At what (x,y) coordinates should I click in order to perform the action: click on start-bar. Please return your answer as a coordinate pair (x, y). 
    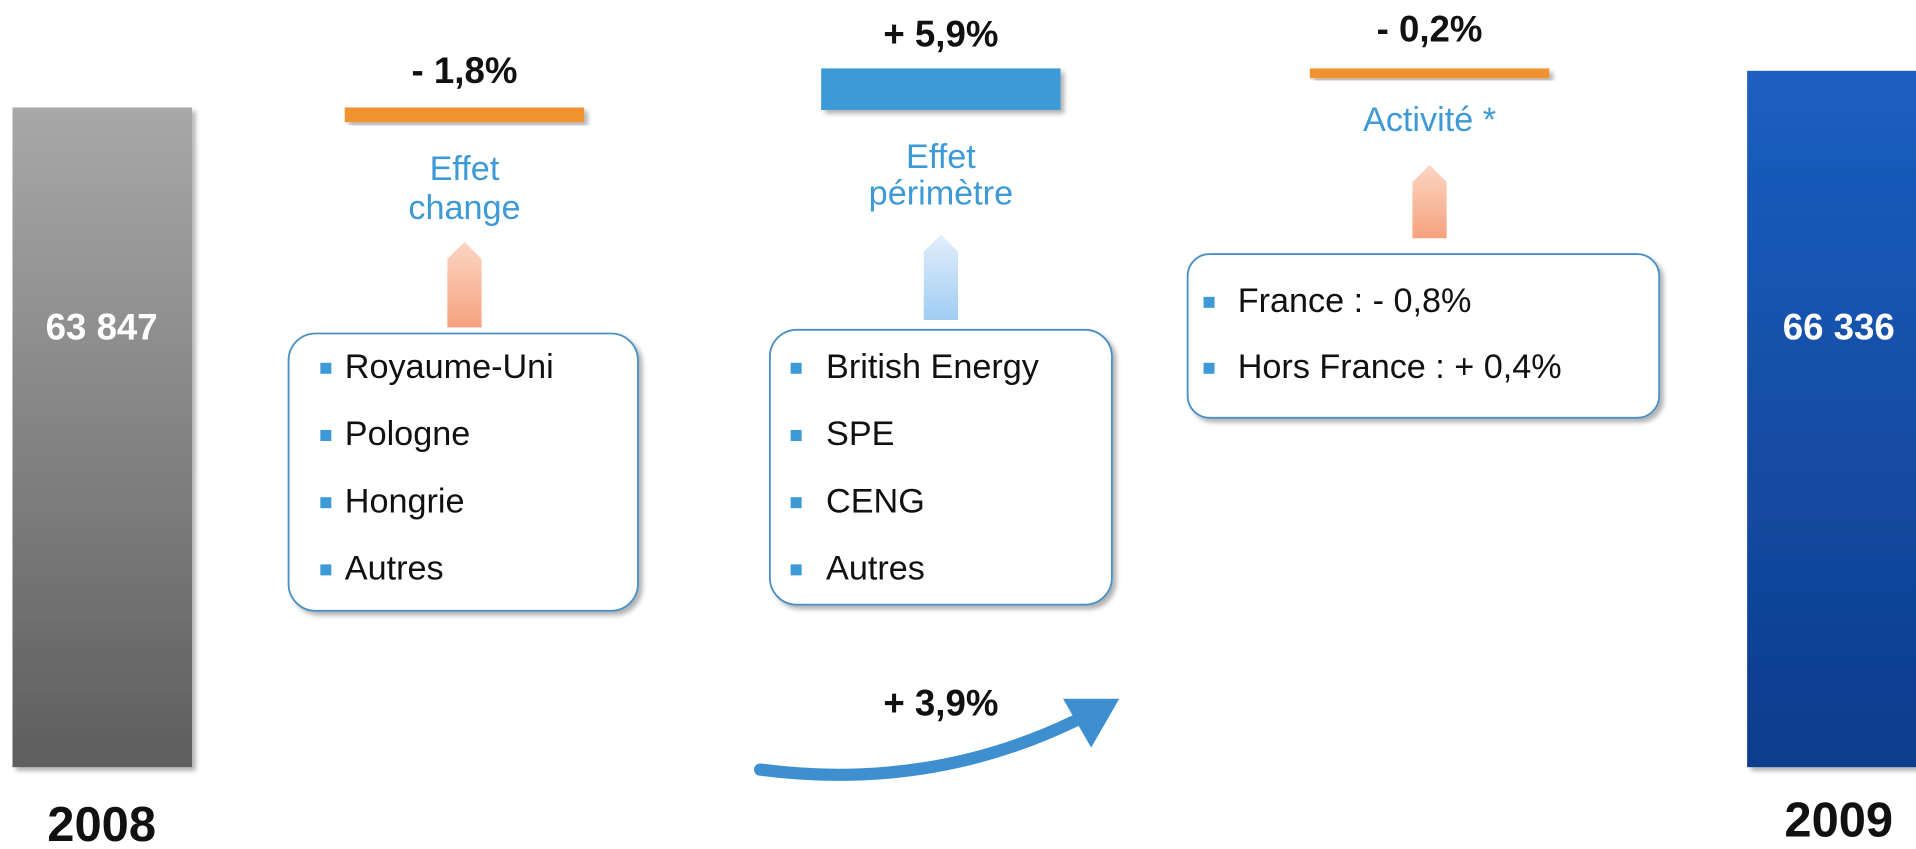
    Looking at the image, I should click on (102, 437).